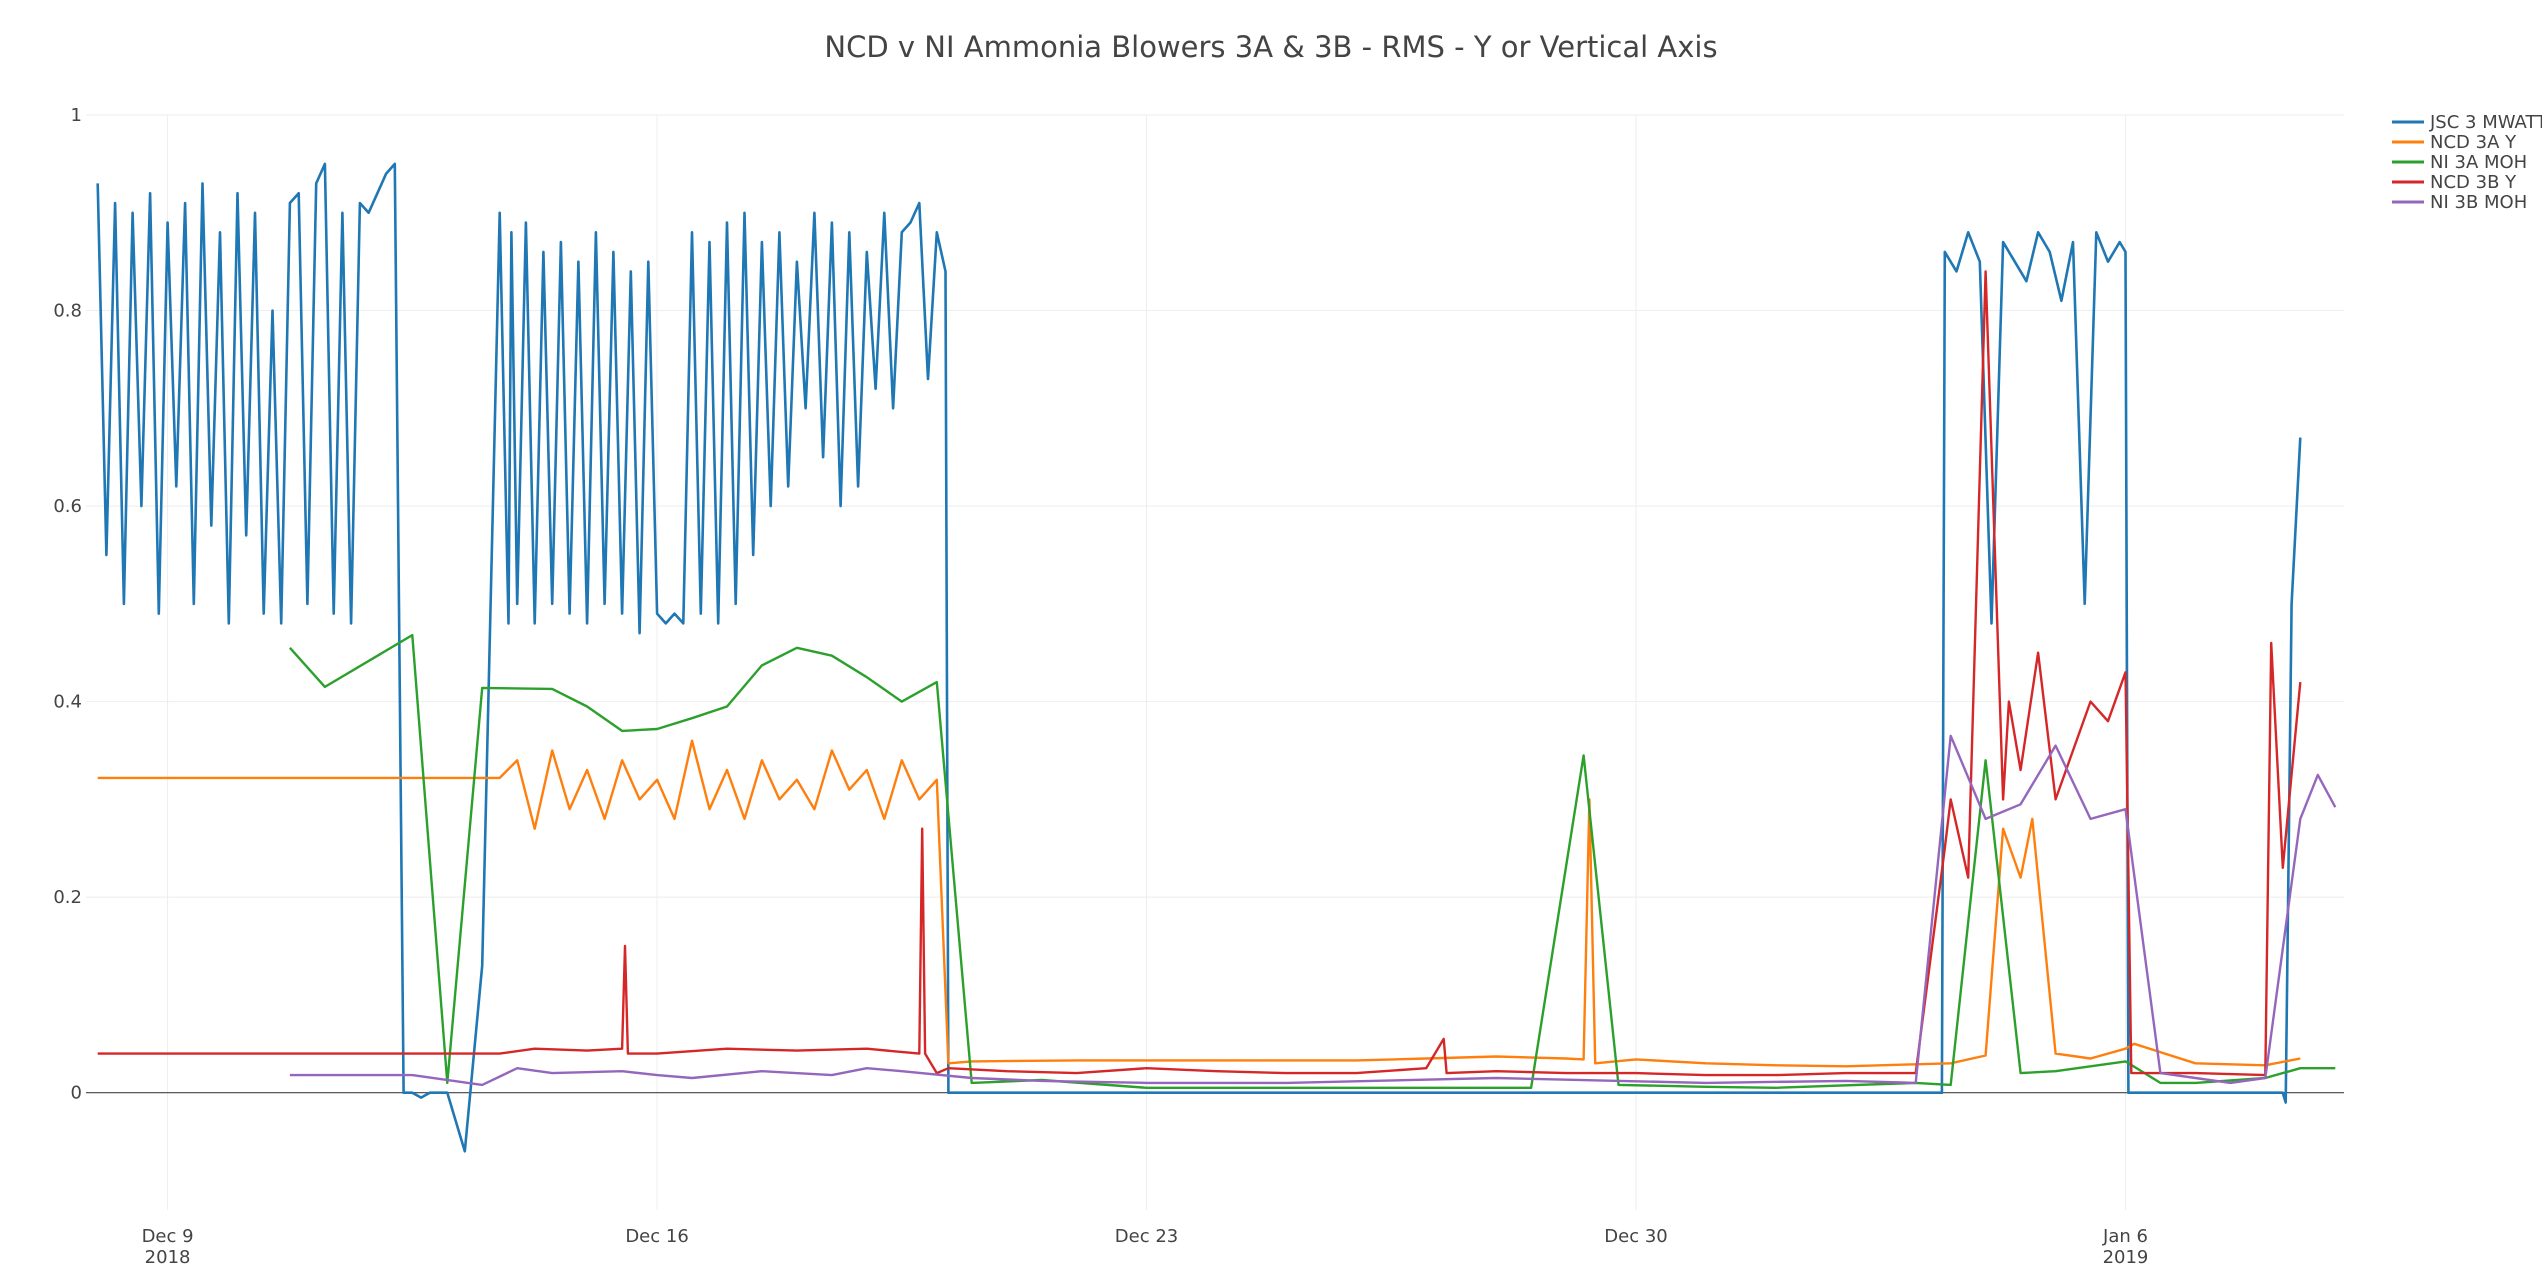 This screenshot has height=1281, width=2542. Describe the element at coordinates (67, 506) in the screenshot. I see `y-tick-label: 0.6` at that location.